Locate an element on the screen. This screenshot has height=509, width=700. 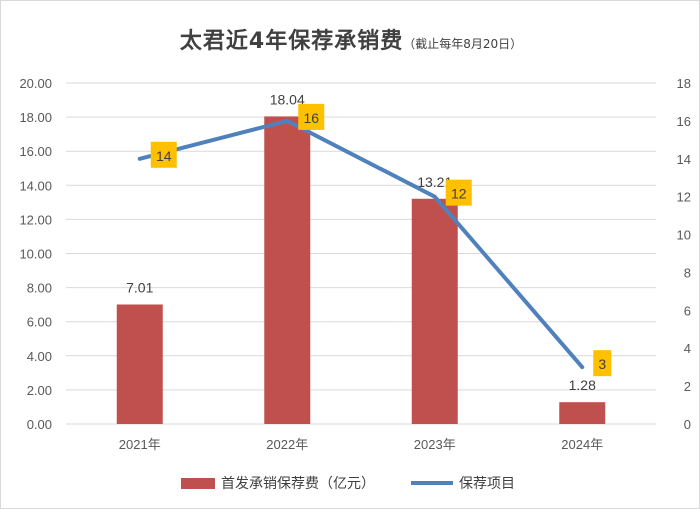
x-tick-label: 2021年 is located at coordinates (140, 444).